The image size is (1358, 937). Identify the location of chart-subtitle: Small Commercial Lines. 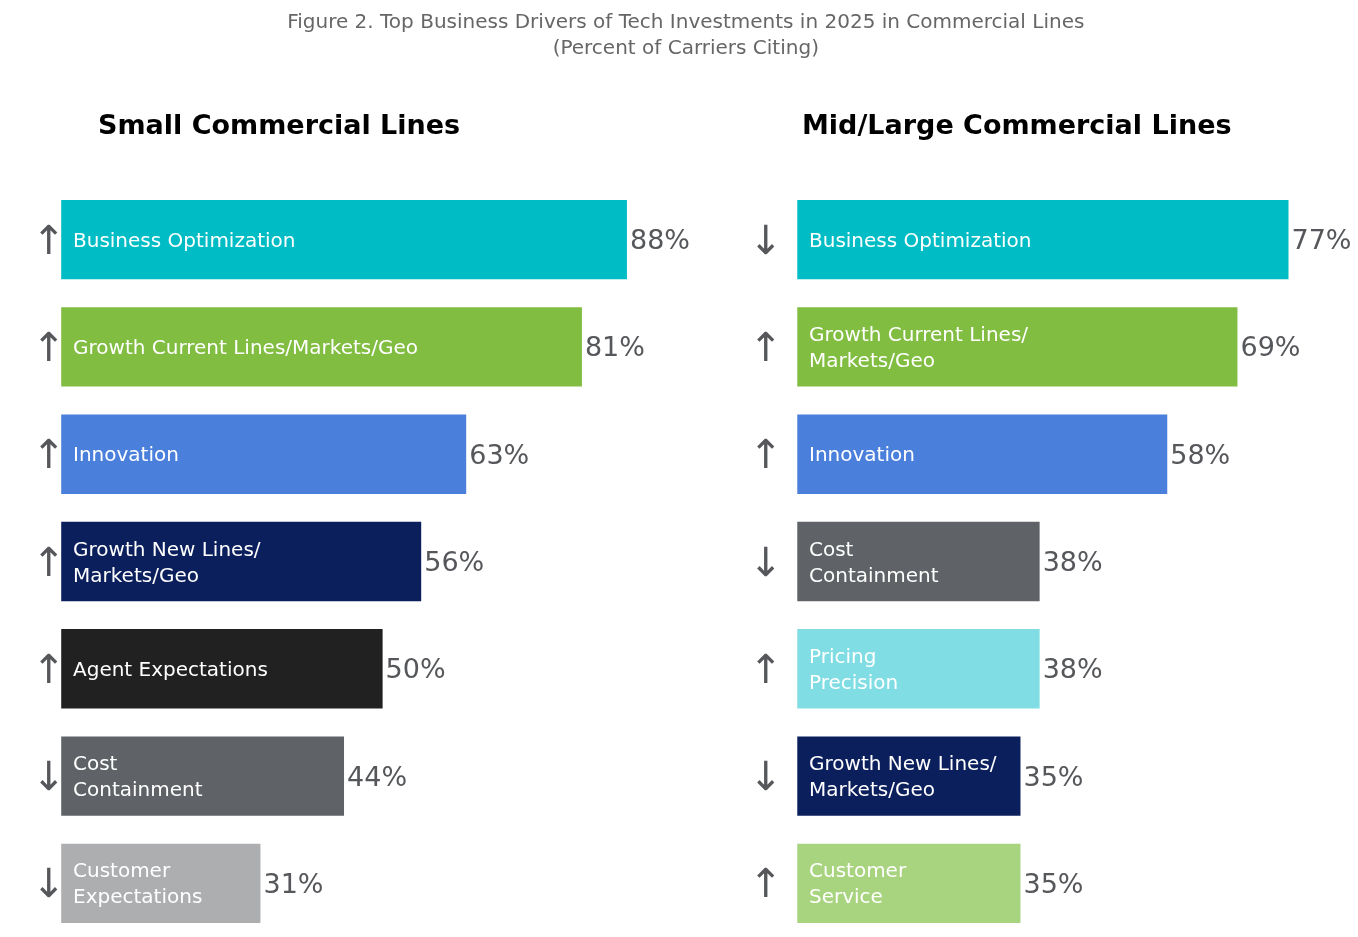
(279, 124).